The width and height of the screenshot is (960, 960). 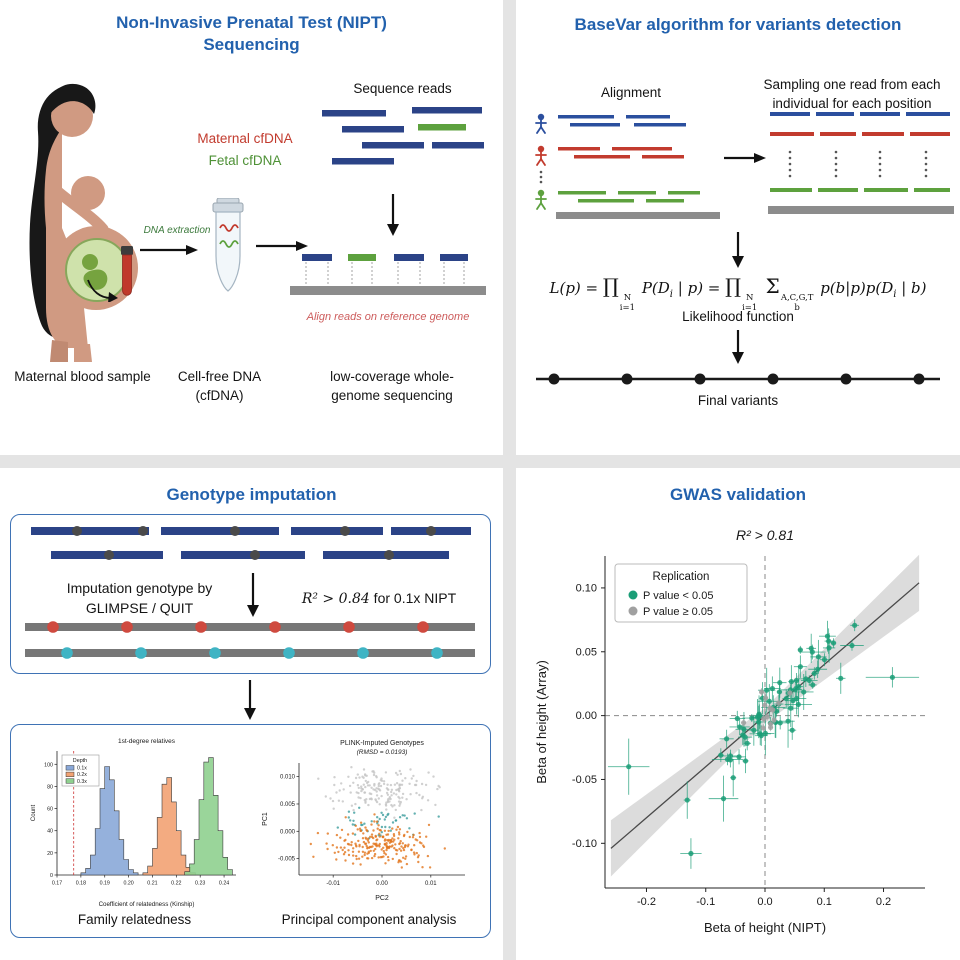 I want to click on sampled-reads-graphic, so click(x=861, y=163).